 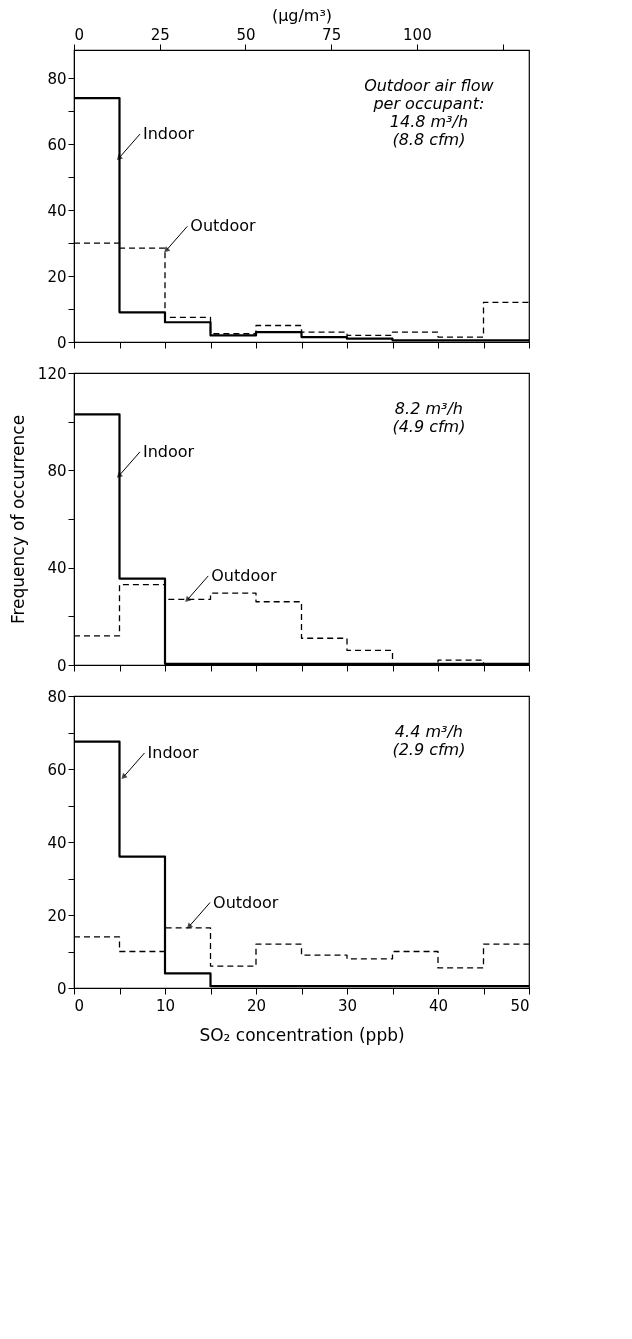 What do you see at coordinates (429, 417) in the screenshot?
I see `annotation: 8.2 m³/h (4.9 cfm)` at bounding box center [429, 417].